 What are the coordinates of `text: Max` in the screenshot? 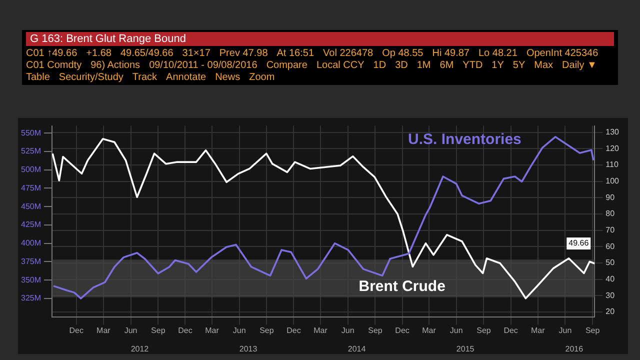 It's located at (544, 65).